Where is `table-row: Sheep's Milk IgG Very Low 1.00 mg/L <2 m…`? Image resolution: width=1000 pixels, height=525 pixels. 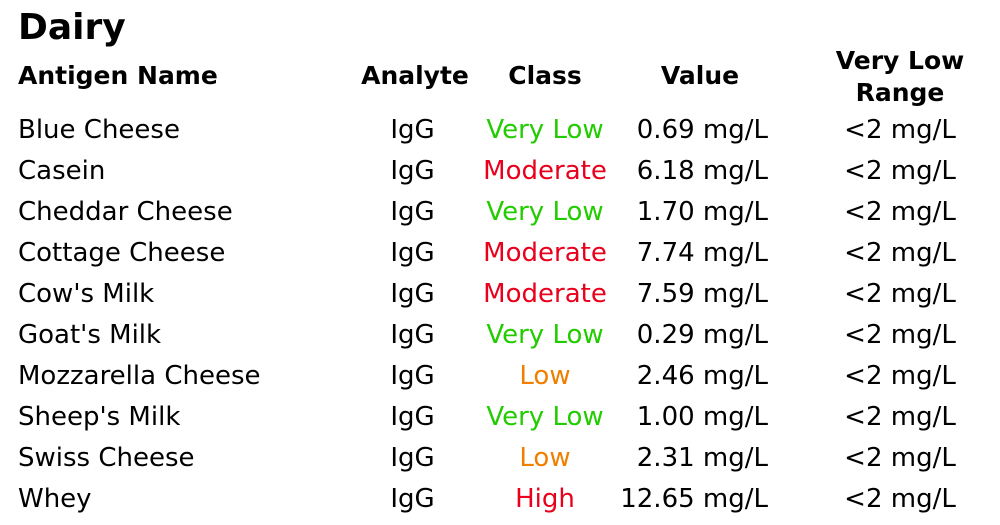 table-row: Sheep's Milk IgG Very Low 1.00 mg/L <2 m… is located at coordinates (500, 417).